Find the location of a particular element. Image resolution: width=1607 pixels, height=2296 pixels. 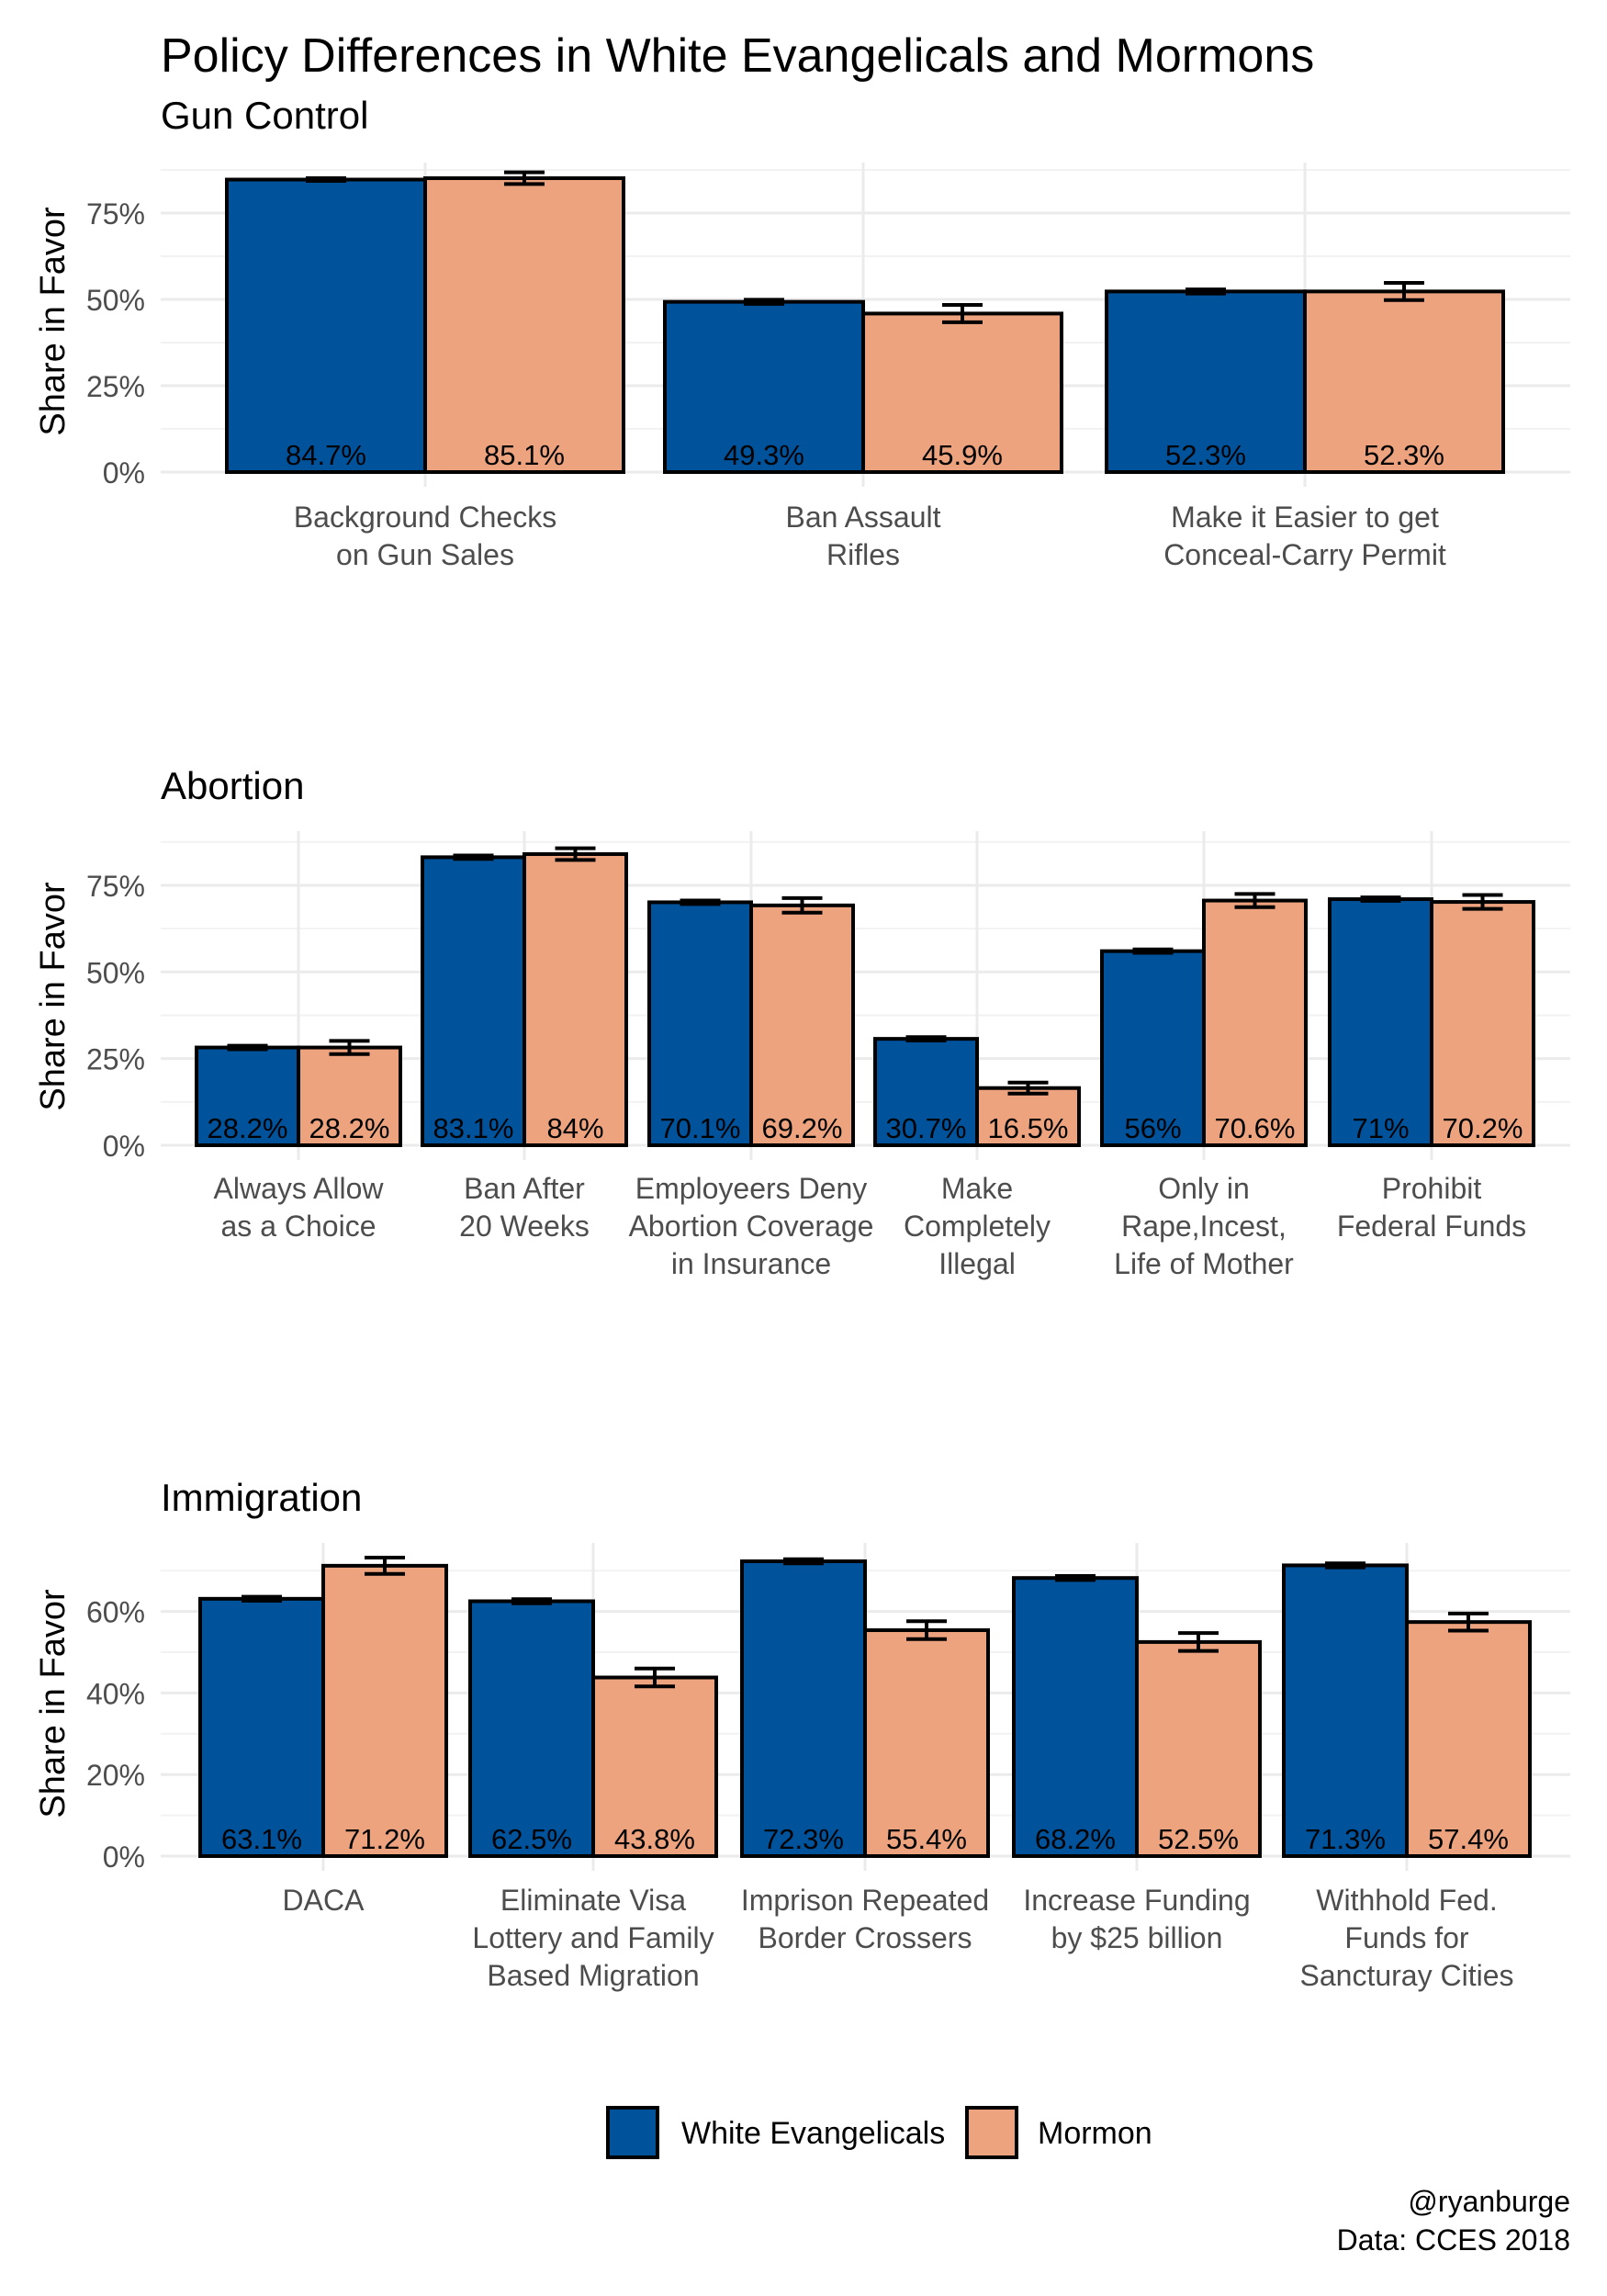

x-tick-line: Federal Funds is located at coordinates (1431, 1226).